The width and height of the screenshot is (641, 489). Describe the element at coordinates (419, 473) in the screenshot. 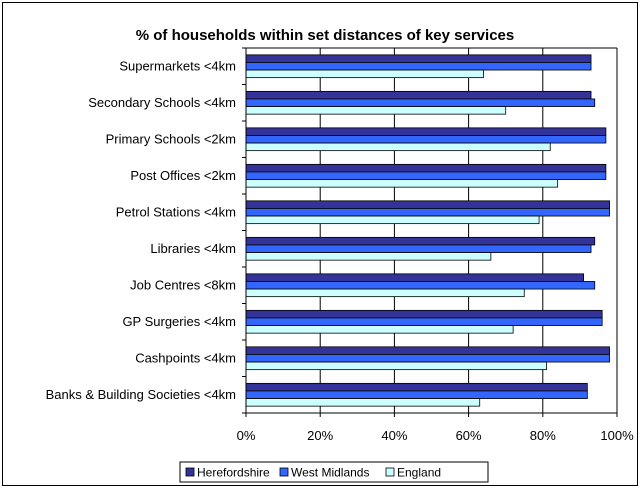

I see `legend-label: England` at that location.